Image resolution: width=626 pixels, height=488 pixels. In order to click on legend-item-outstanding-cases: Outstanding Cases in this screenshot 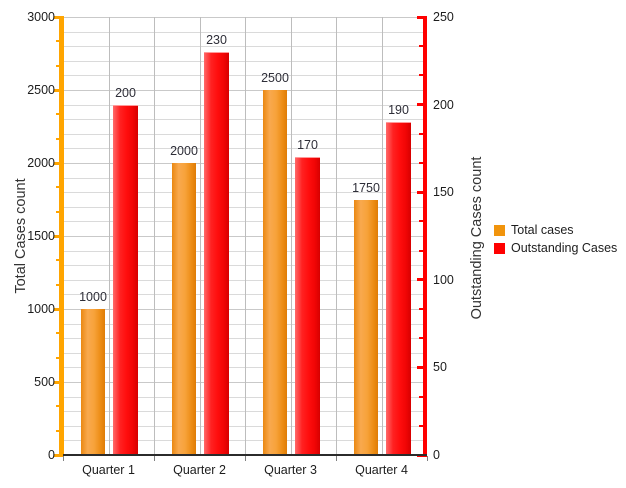, I will do `click(555, 248)`.